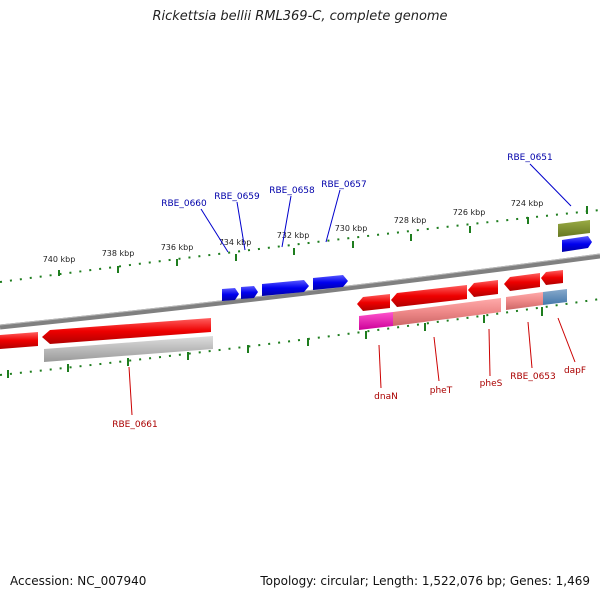  I want to click on gene-label: dnaN, so click(386, 397).